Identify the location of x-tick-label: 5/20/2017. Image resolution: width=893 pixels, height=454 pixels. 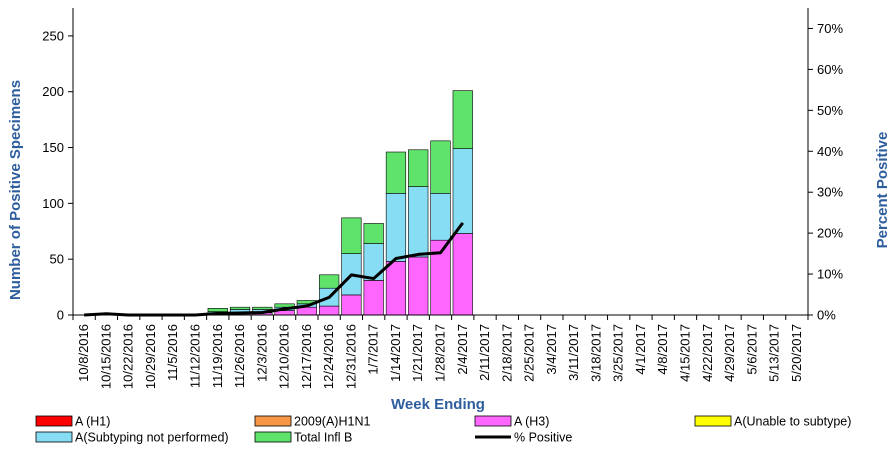
(796, 353).